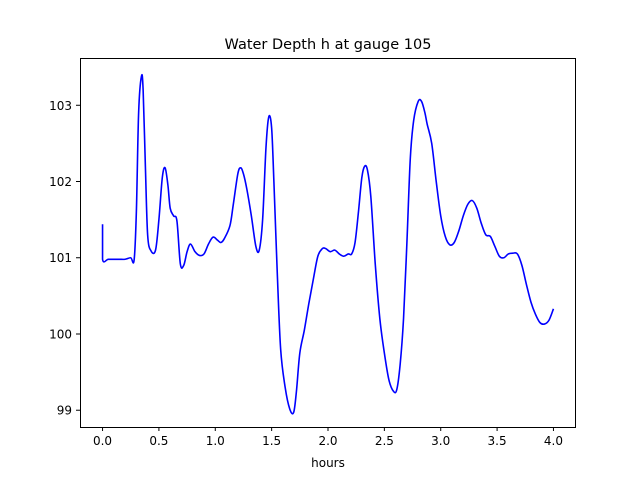 This screenshot has height=480, width=640. Describe the element at coordinates (158, 441) in the screenshot. I see `x-tick-label: 0.5` at that location.